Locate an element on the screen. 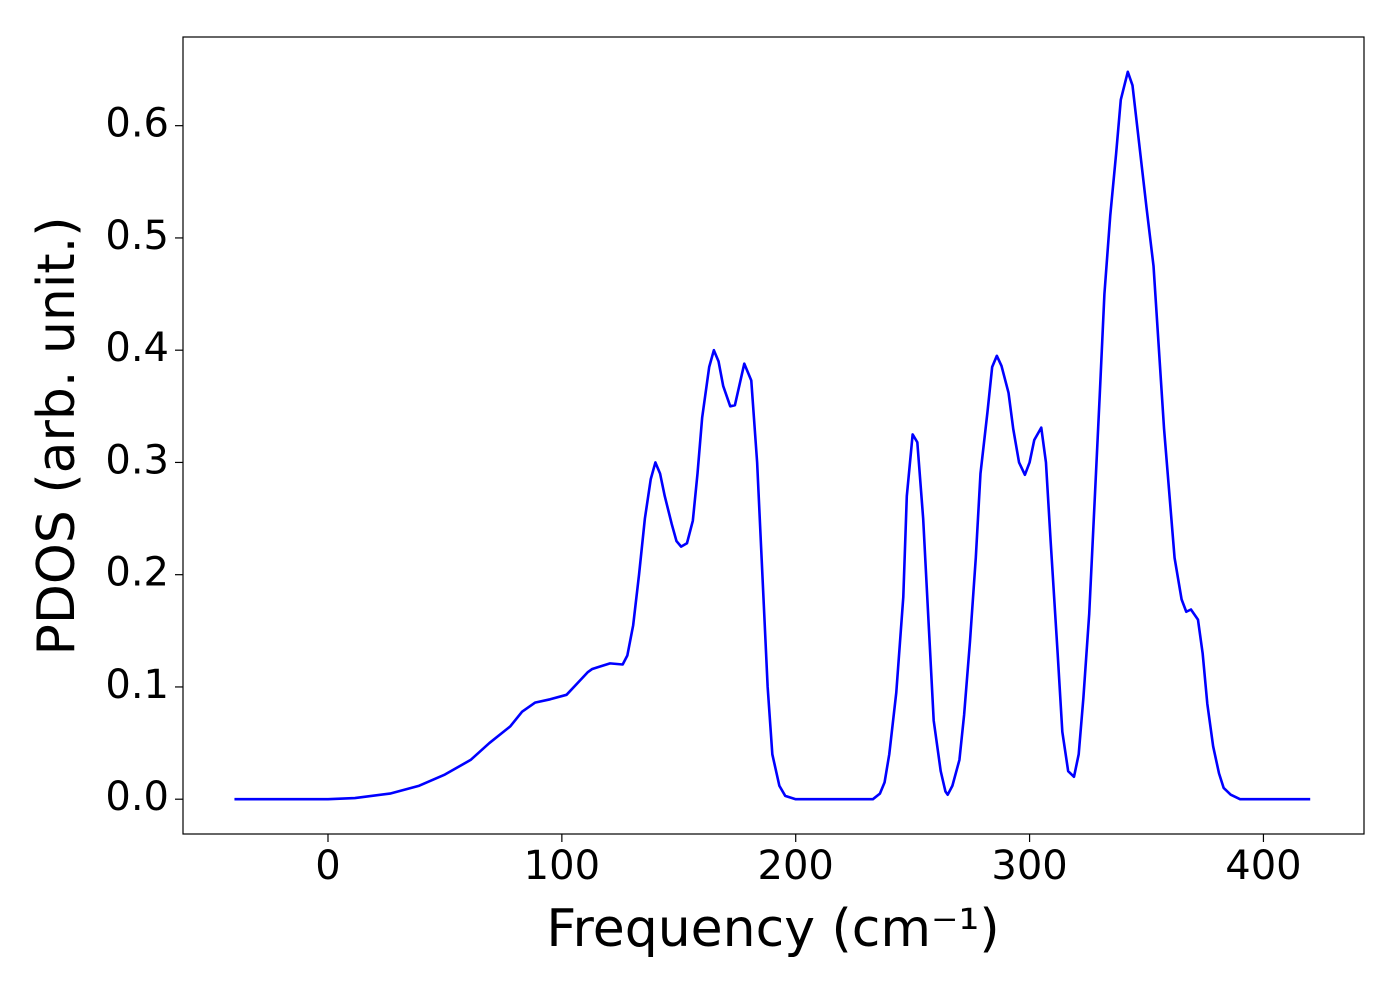  y-tick-label: 0.5 is located at coordinates (137, 236).